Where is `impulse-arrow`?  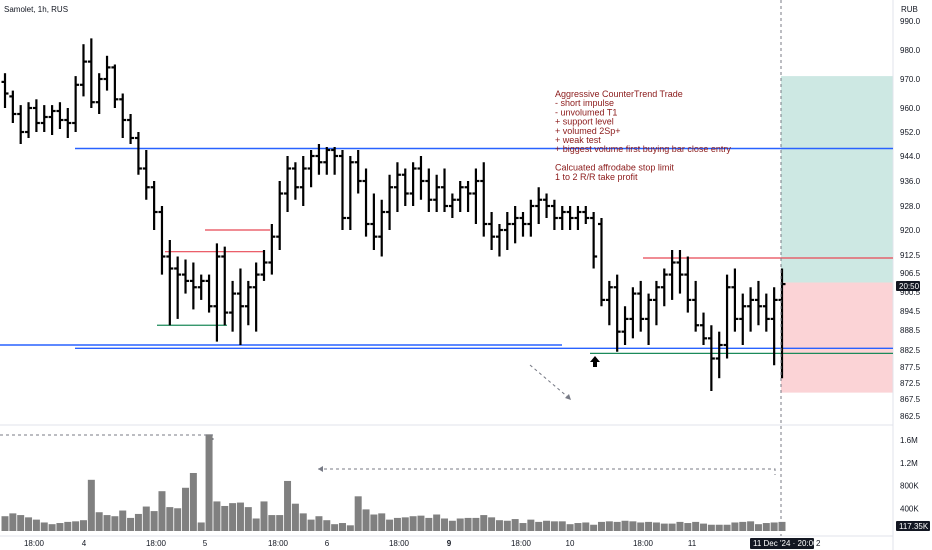 impulse-arrow is located at coordinates (549, 381).